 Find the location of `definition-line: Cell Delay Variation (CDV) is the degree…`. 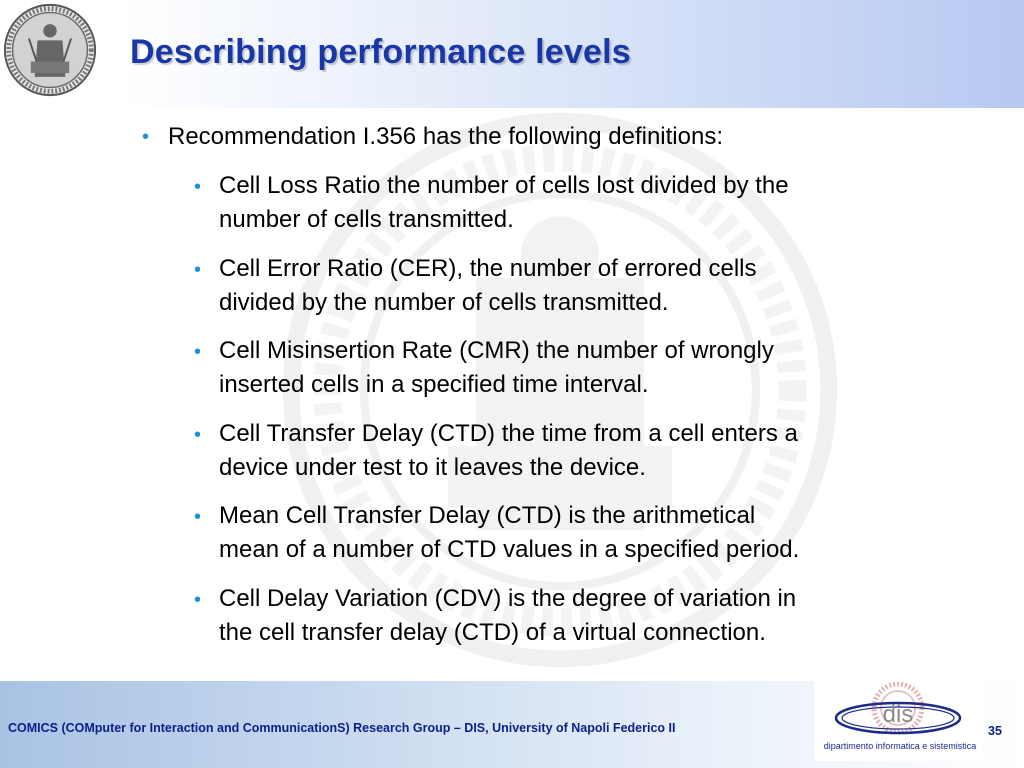

definition-line: Cell Delay Variation (CDV) is the degree… is located at coordinates (508, 598).